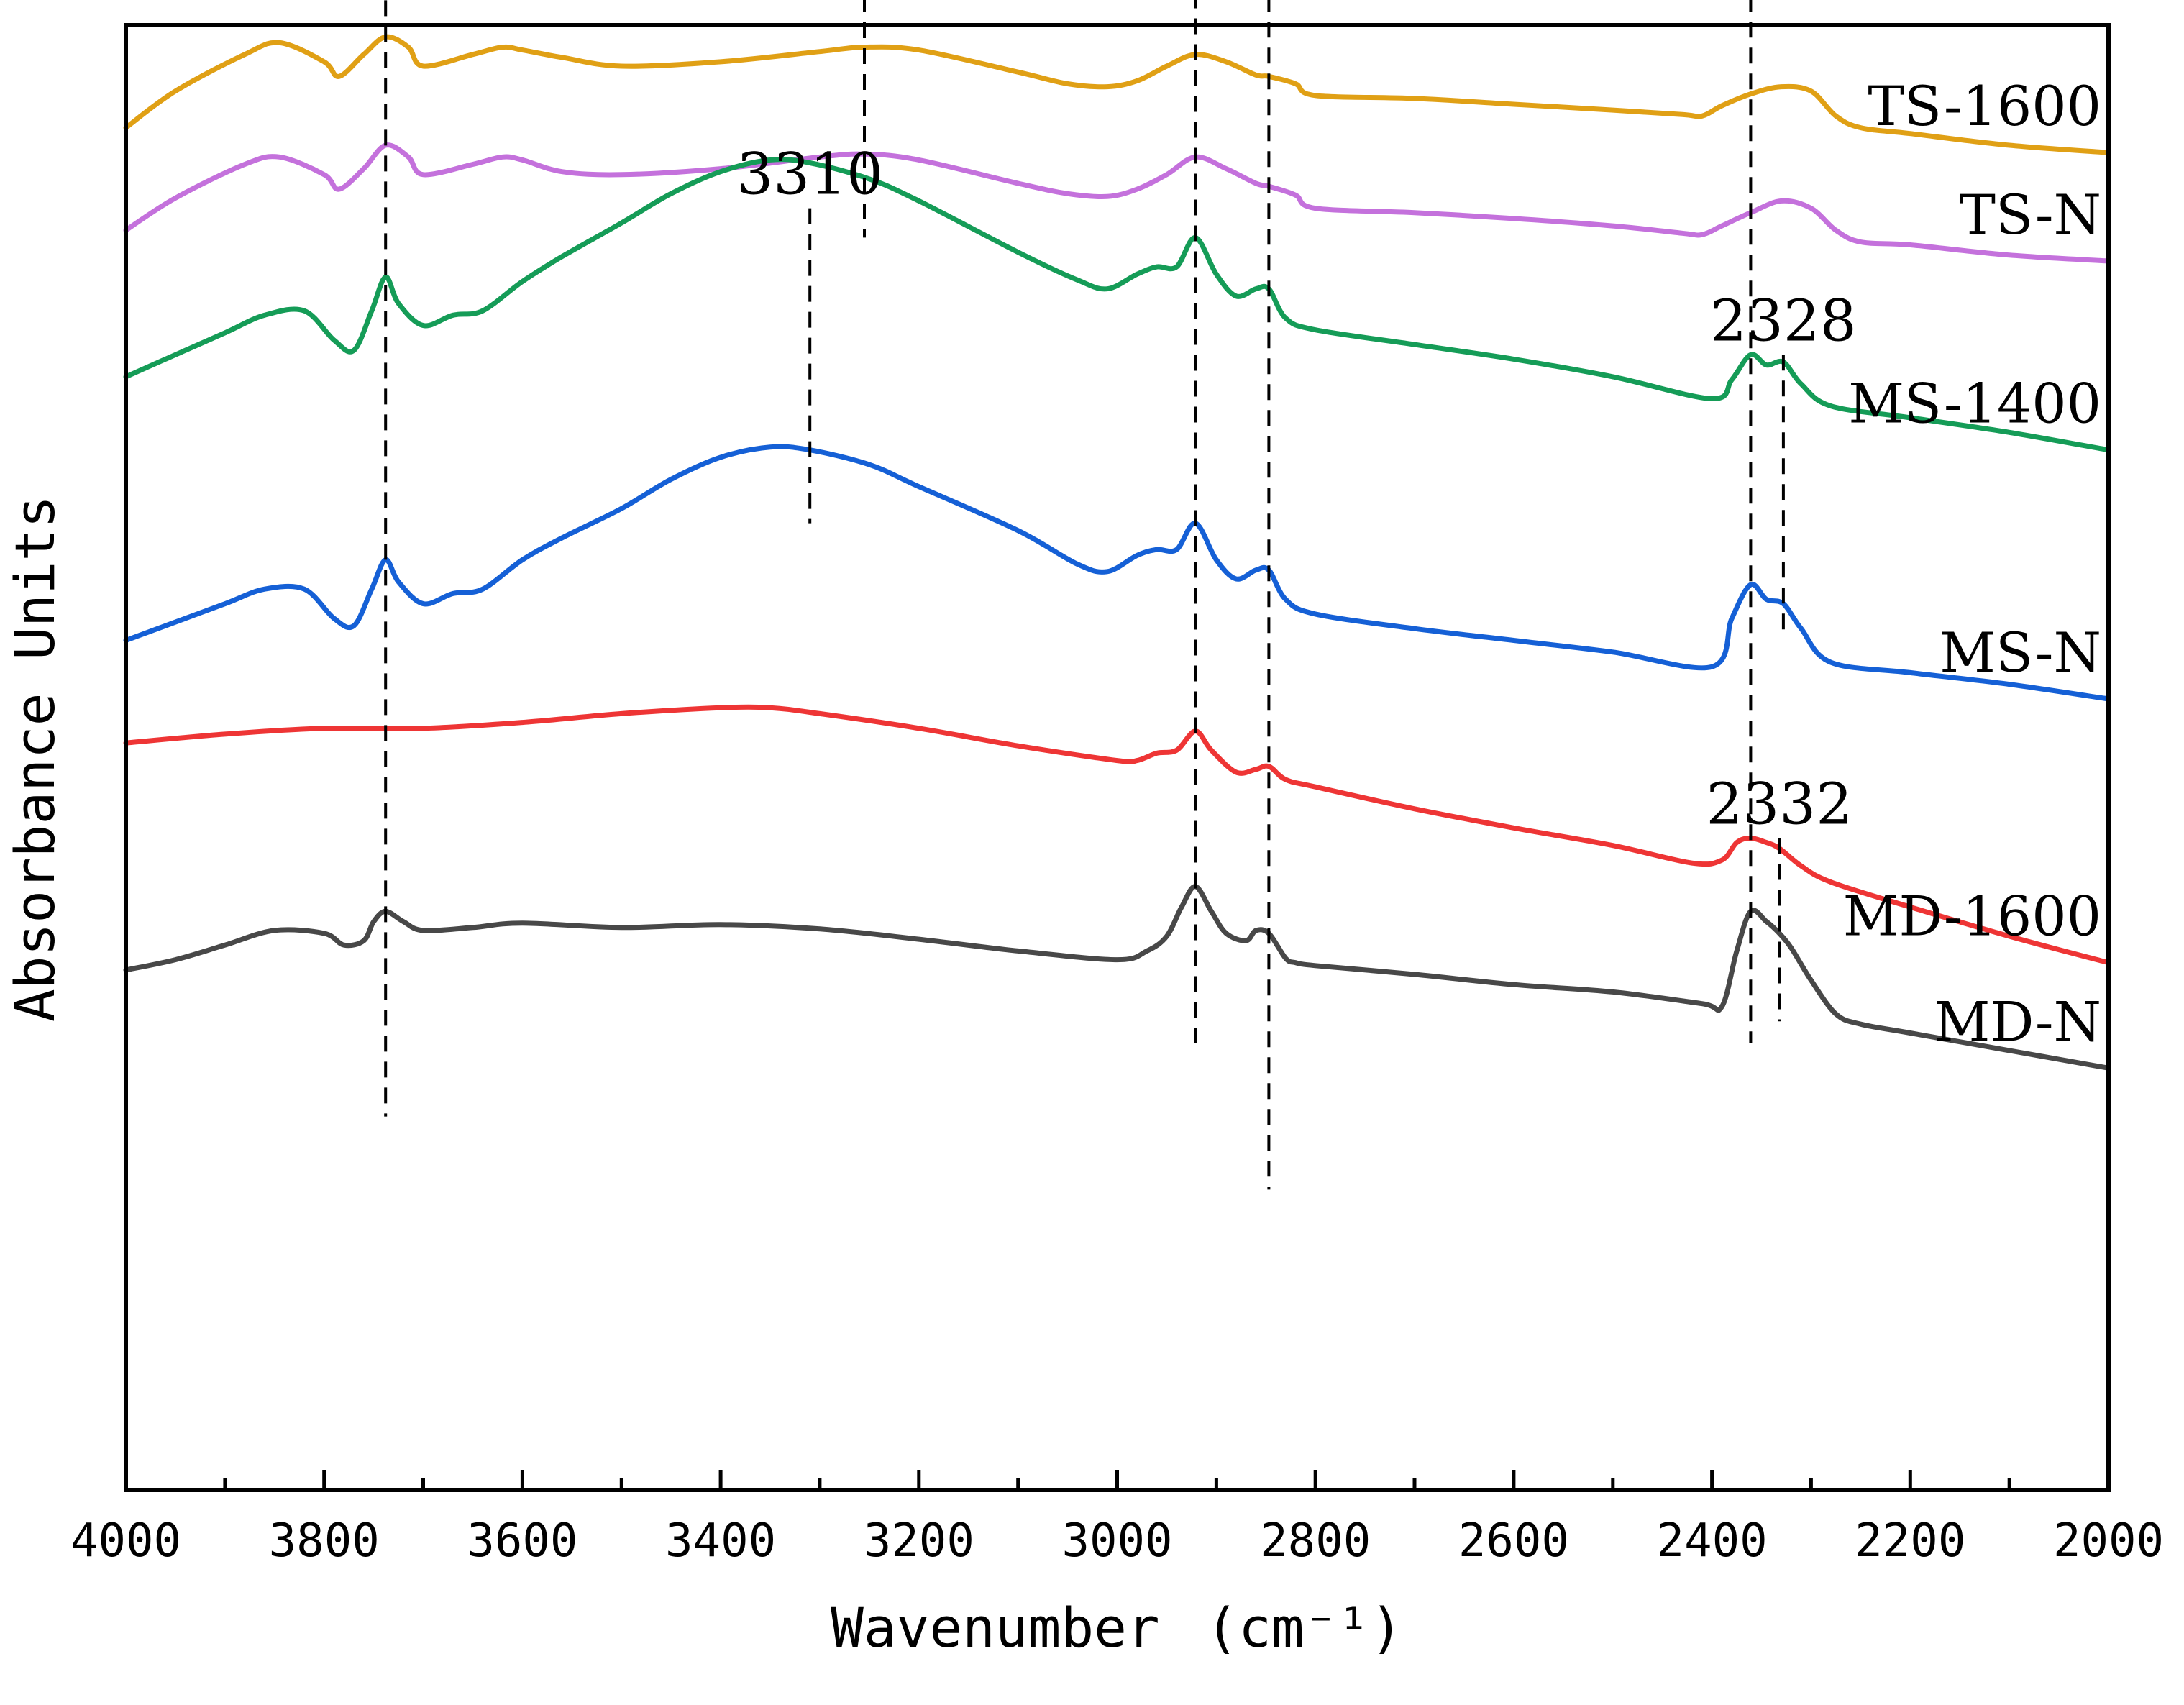 This screenshot has height=1705, width=2184. Describe the element at coordinates (996, 1628) in the screenshot. I see `x-axis-title-text: Wavenumber` at that location.